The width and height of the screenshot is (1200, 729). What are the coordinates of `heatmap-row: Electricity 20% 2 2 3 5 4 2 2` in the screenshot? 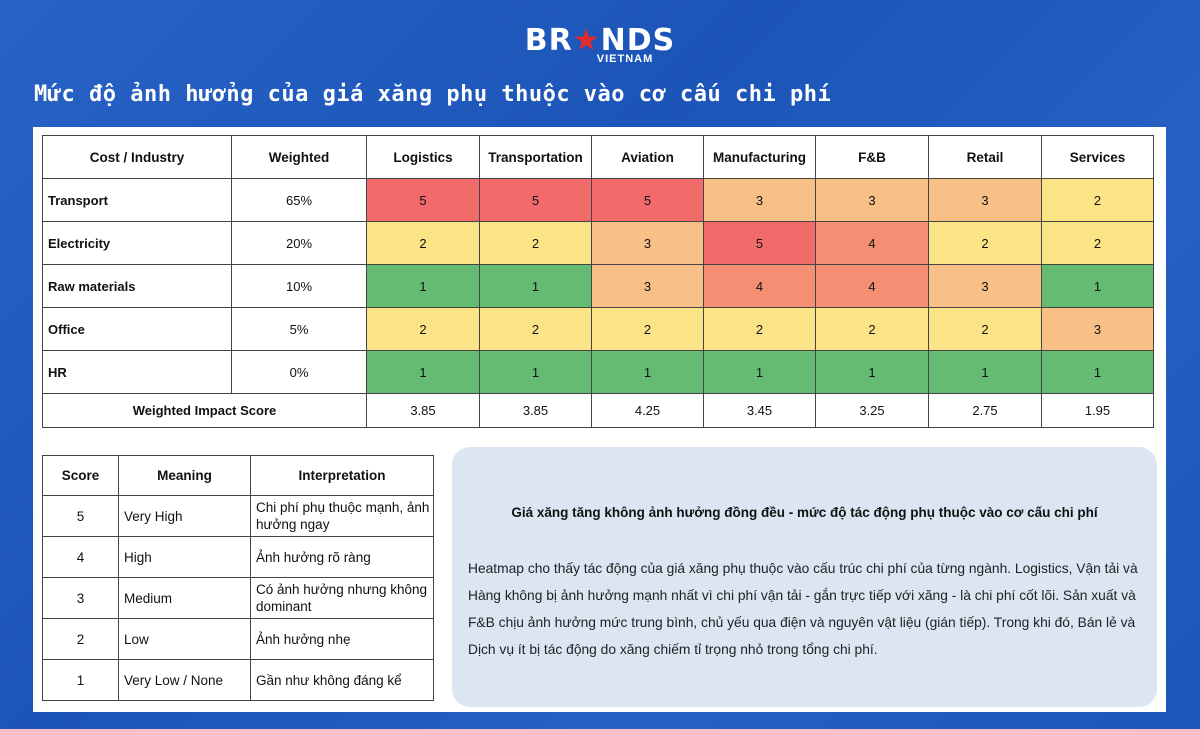 It's located at (598, 243).